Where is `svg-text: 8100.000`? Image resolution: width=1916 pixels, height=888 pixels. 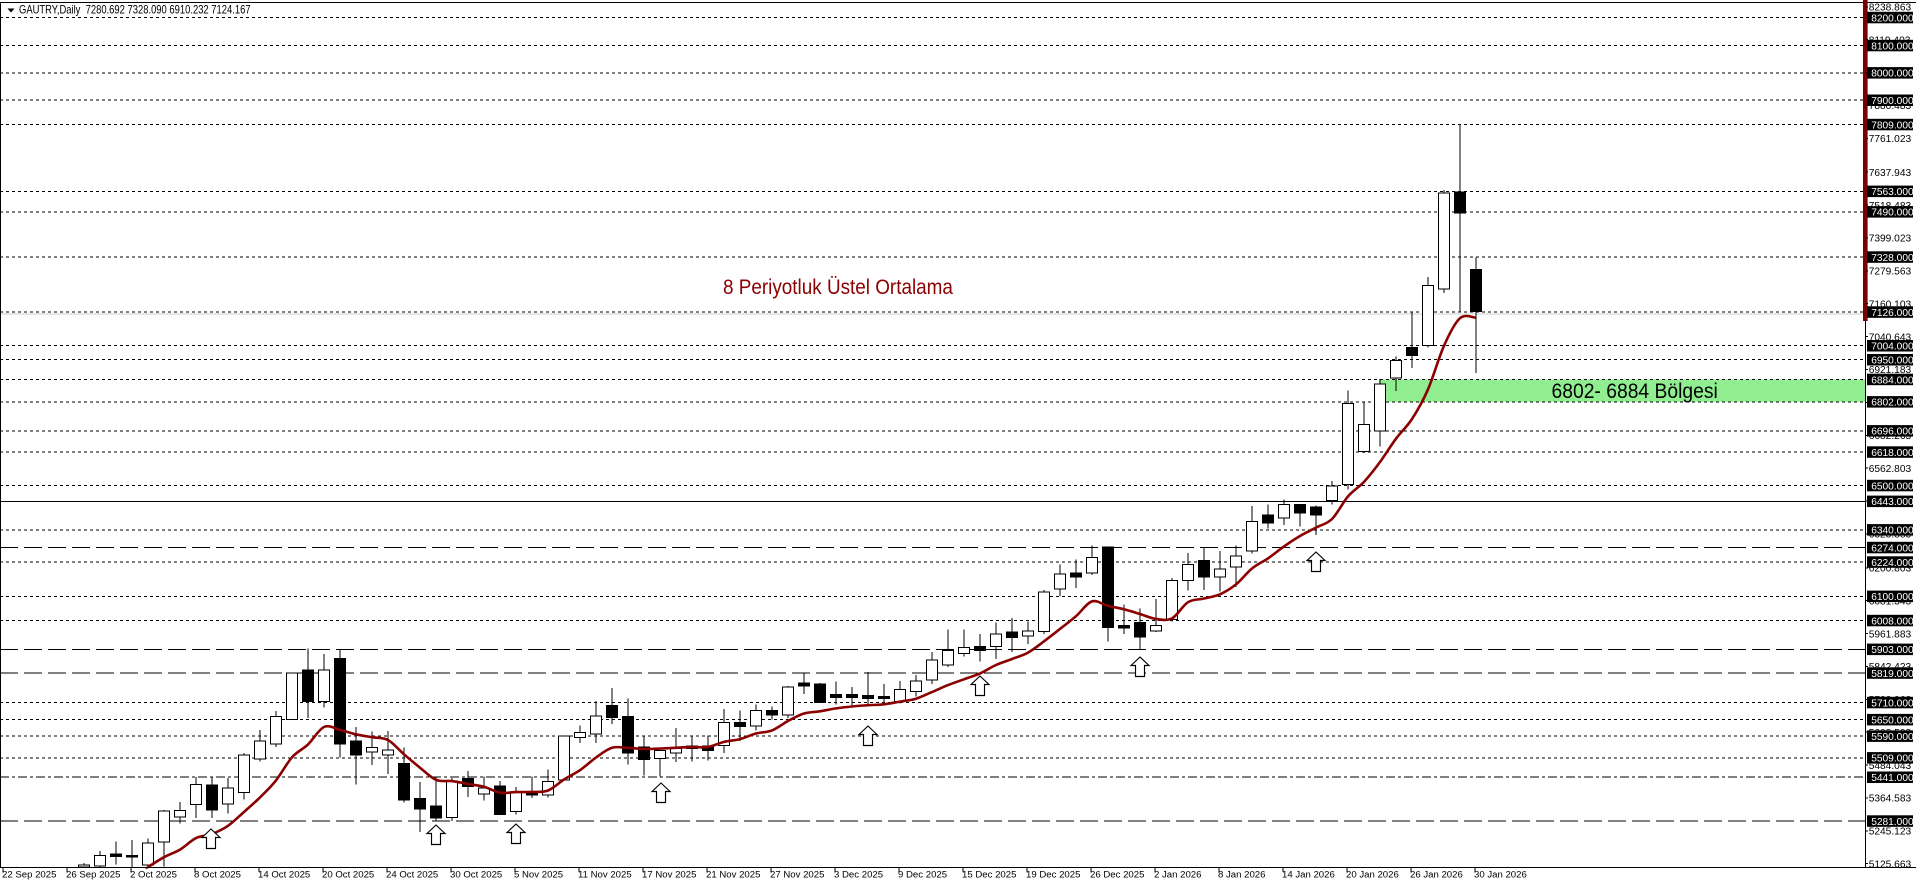 svg-text: 8100.000 is located at coordinates (1892, 46).